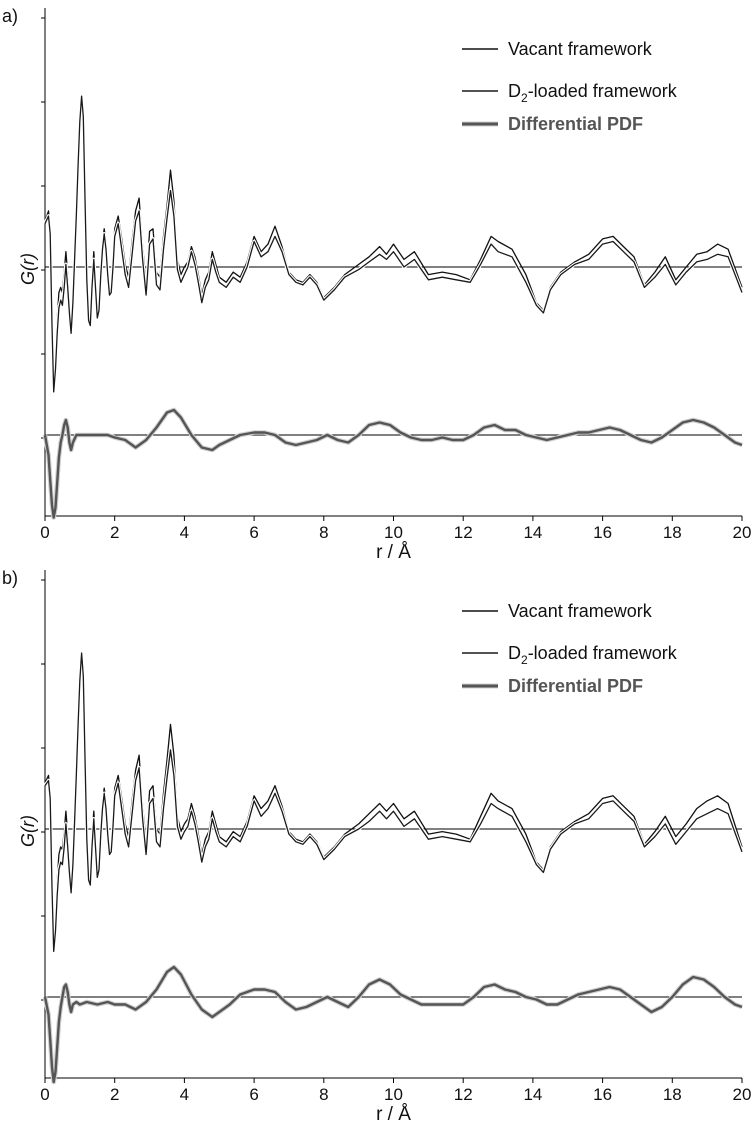 Image resolution: width=755 pixels, height=1125 pixels. I want to click on series-differential-halo, so click(392, 1024).